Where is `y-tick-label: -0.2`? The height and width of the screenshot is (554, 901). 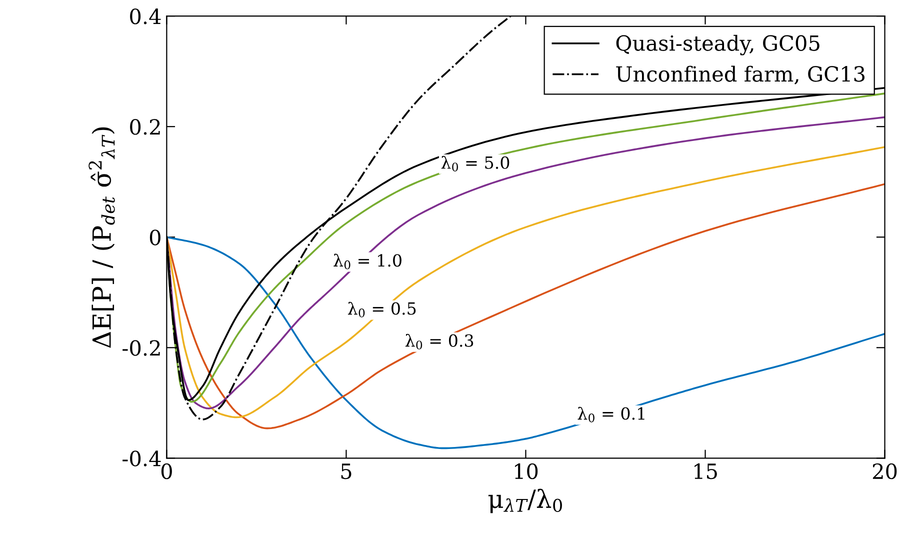
y-tick-label: -0.2 is located at coordinates (141, 348).